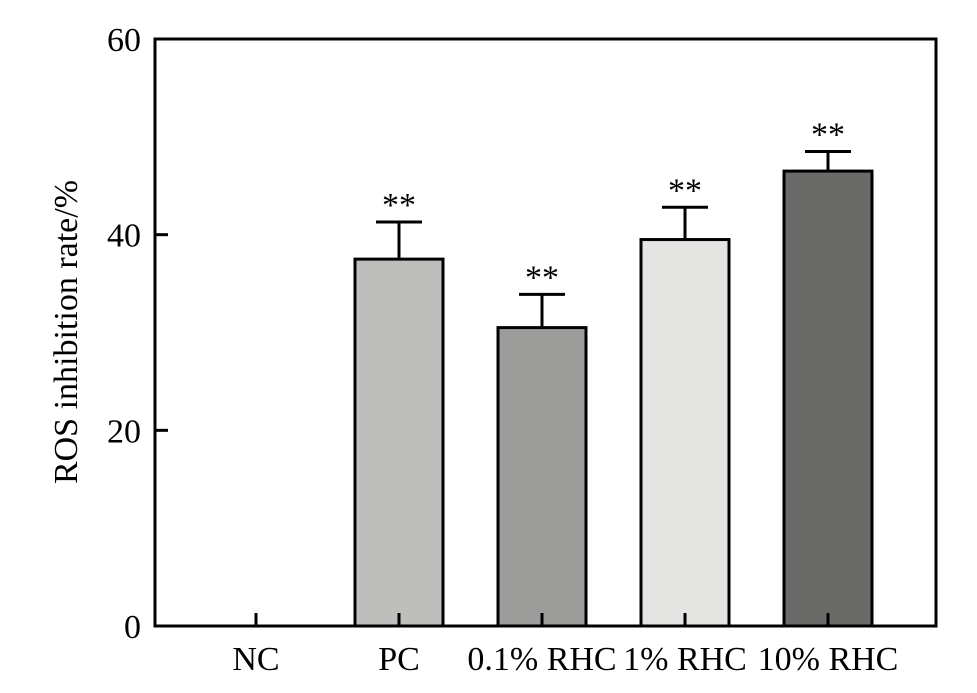  Describe the element at coordinates (399, 659) in the screenshot. I see `x-tick-label: PC` at that location.